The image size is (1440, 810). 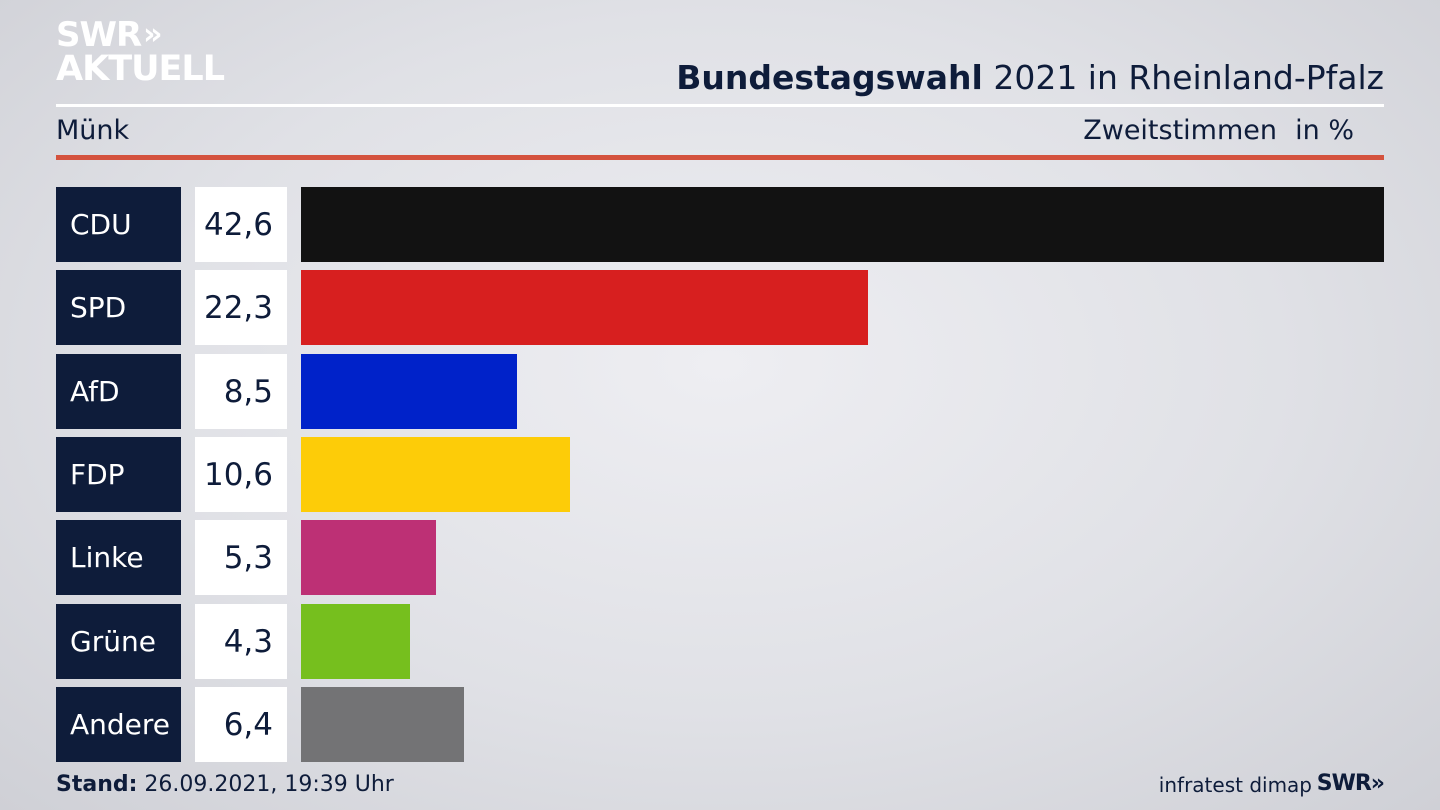 I want to click on timestamp-label: Stand:, so click(x=97, y=784).